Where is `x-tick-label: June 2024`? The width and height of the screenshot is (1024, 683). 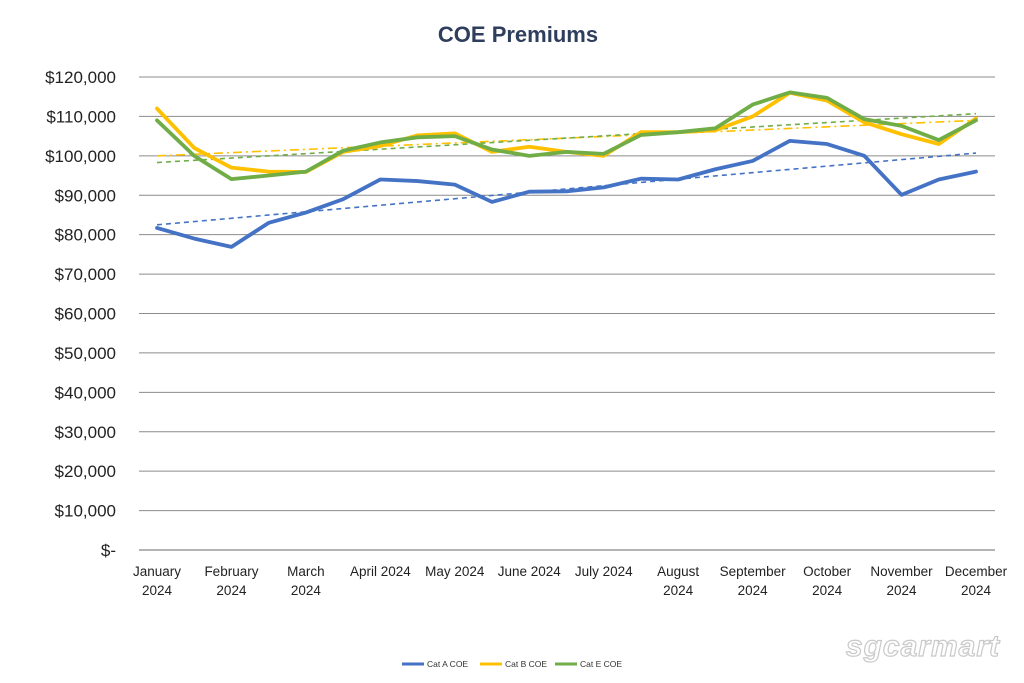
x-tick-label: June 2024 is located at coordinates (530, 571).